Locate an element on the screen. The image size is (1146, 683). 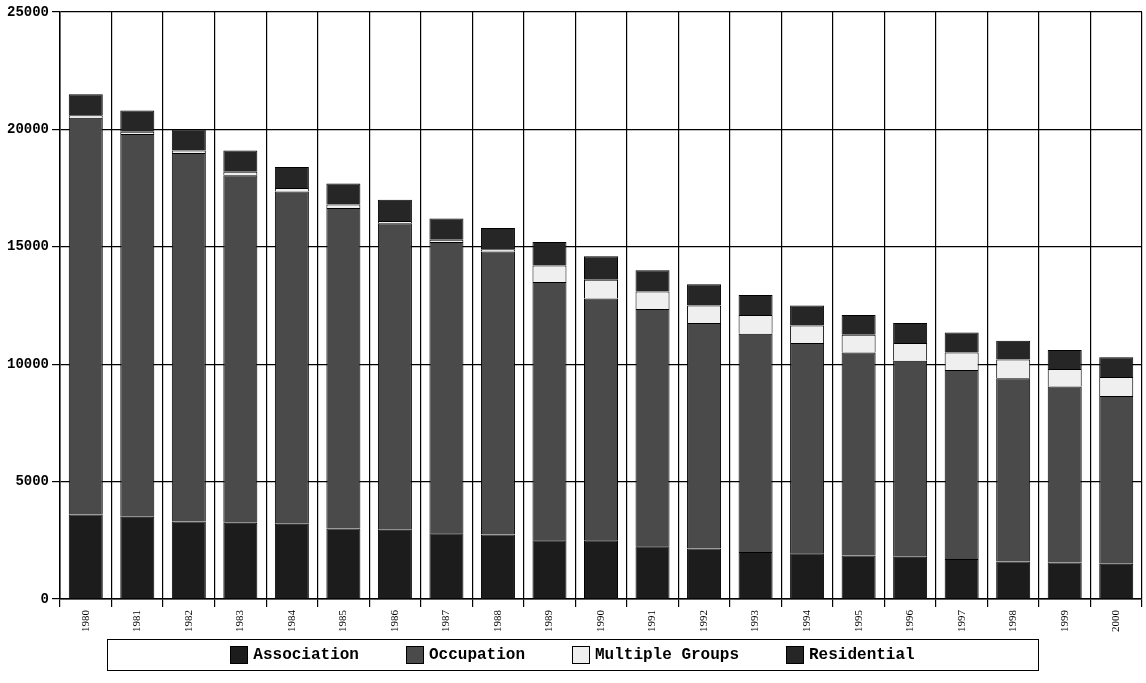
legend-label: Multiple Groups is located at coordinates (667, 655).